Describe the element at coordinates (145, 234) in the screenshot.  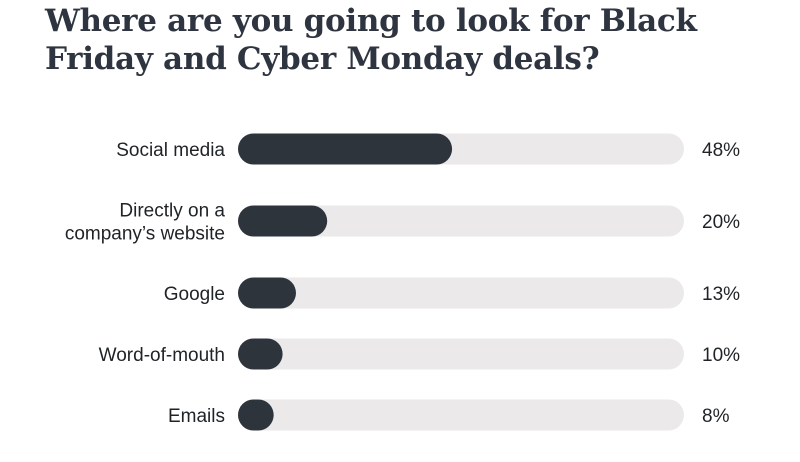
I see `category-label: company’s website` at that location.